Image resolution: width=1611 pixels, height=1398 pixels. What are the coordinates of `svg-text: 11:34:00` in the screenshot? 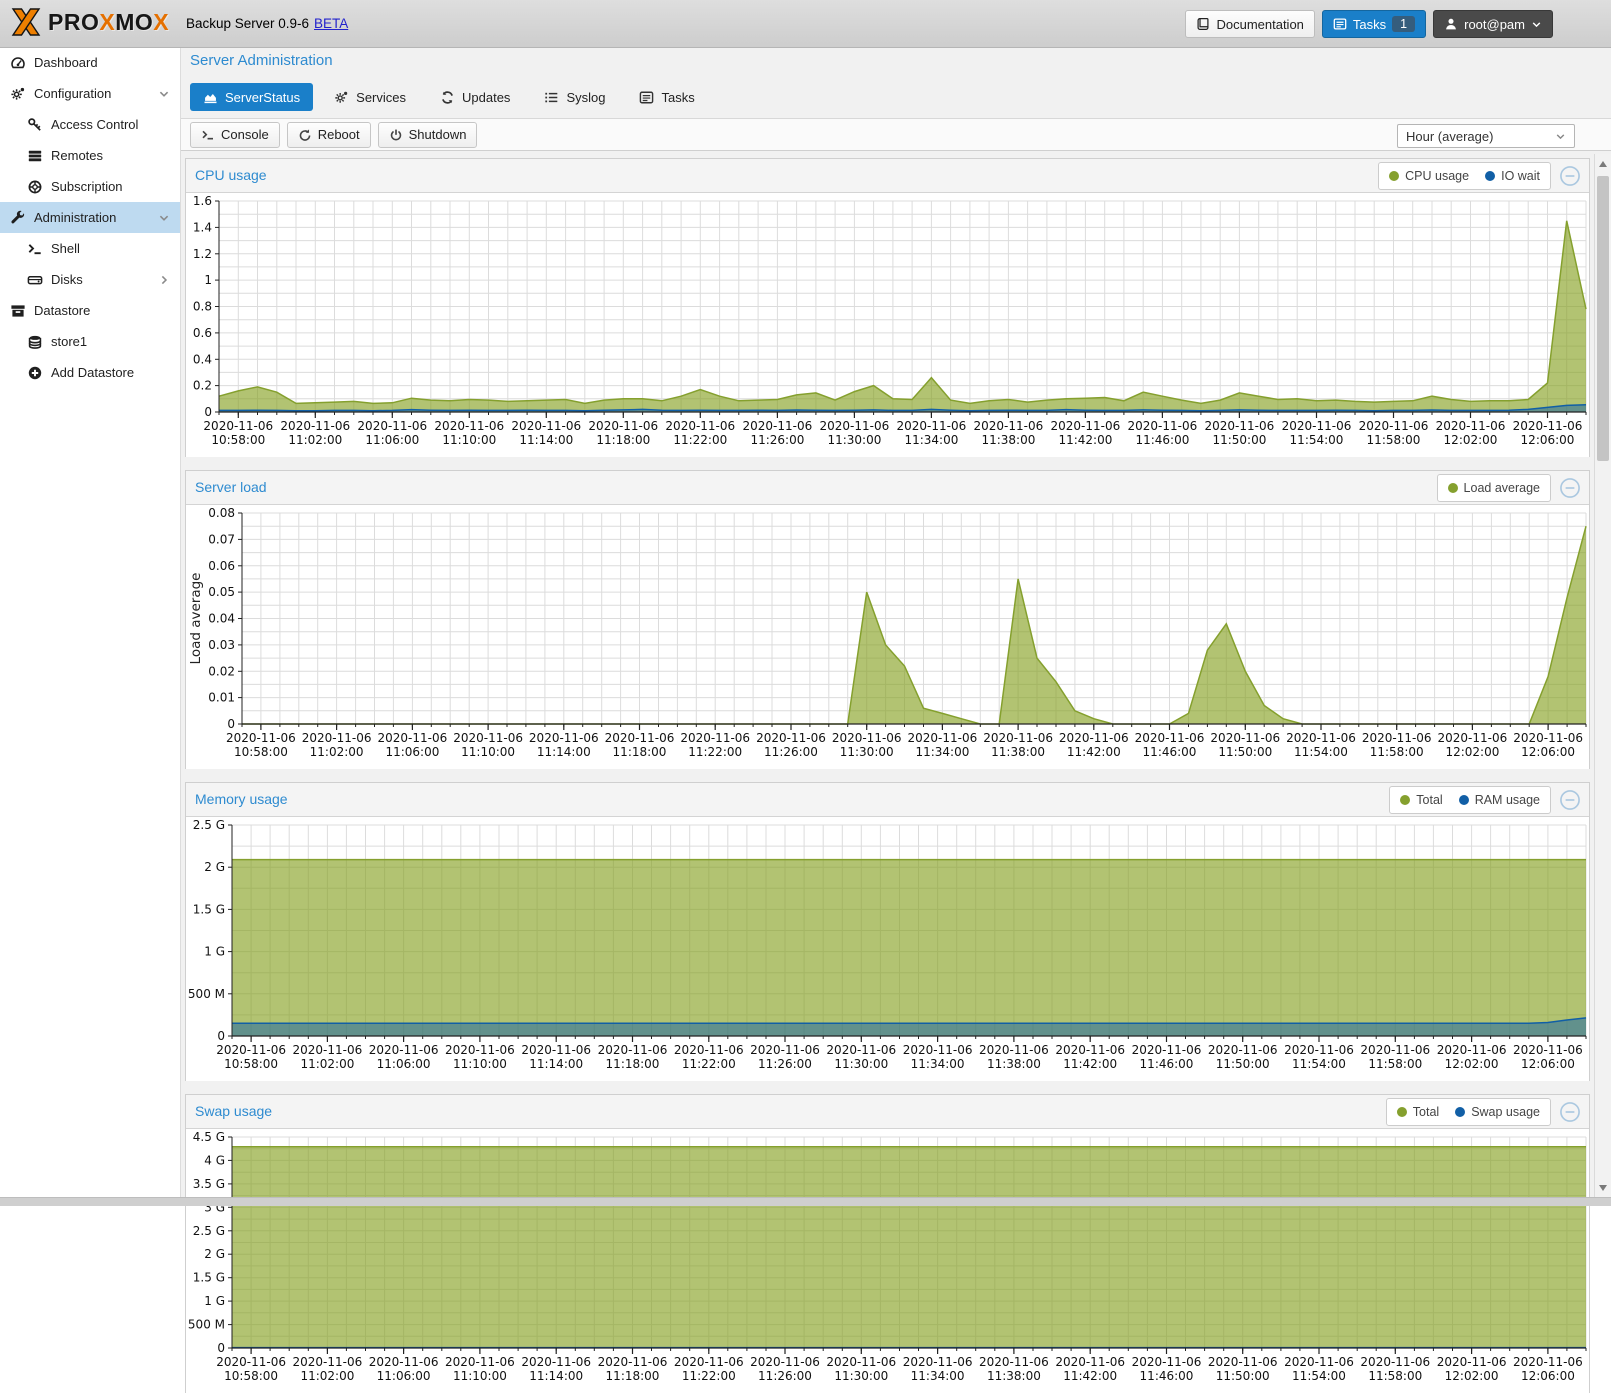 It's located at (942, 752).